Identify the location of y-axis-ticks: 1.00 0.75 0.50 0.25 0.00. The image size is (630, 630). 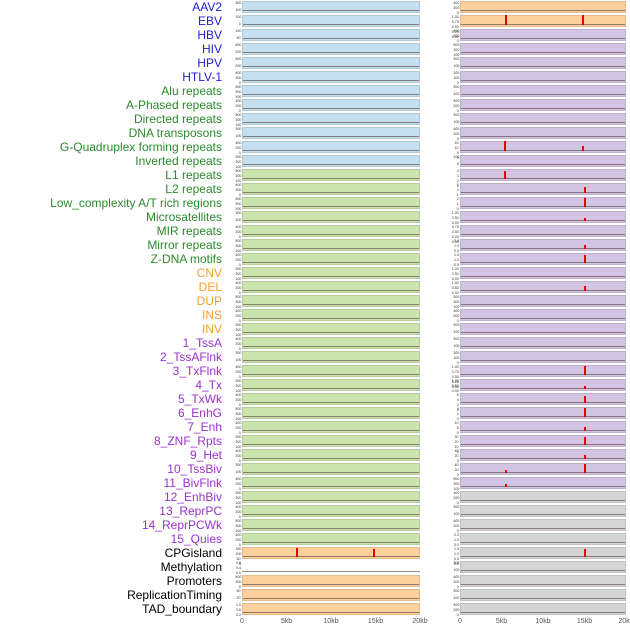
(453, 27).